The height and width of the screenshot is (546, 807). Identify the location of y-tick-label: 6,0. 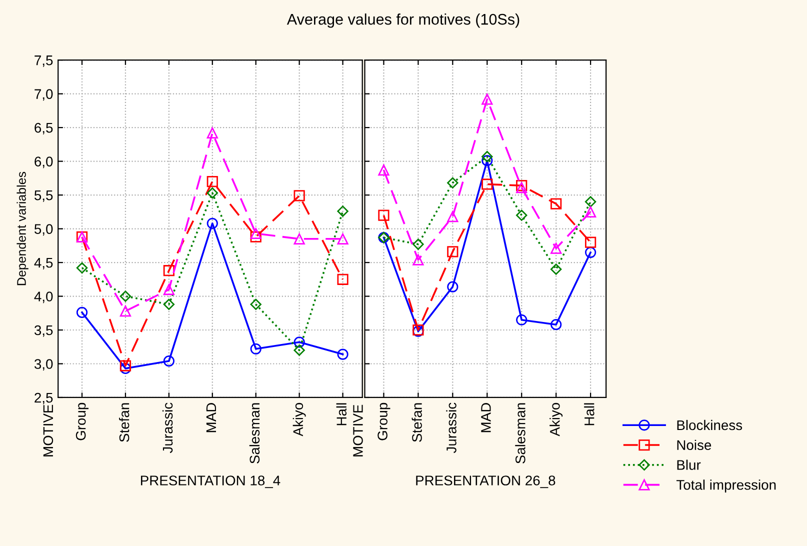
(43, 162).